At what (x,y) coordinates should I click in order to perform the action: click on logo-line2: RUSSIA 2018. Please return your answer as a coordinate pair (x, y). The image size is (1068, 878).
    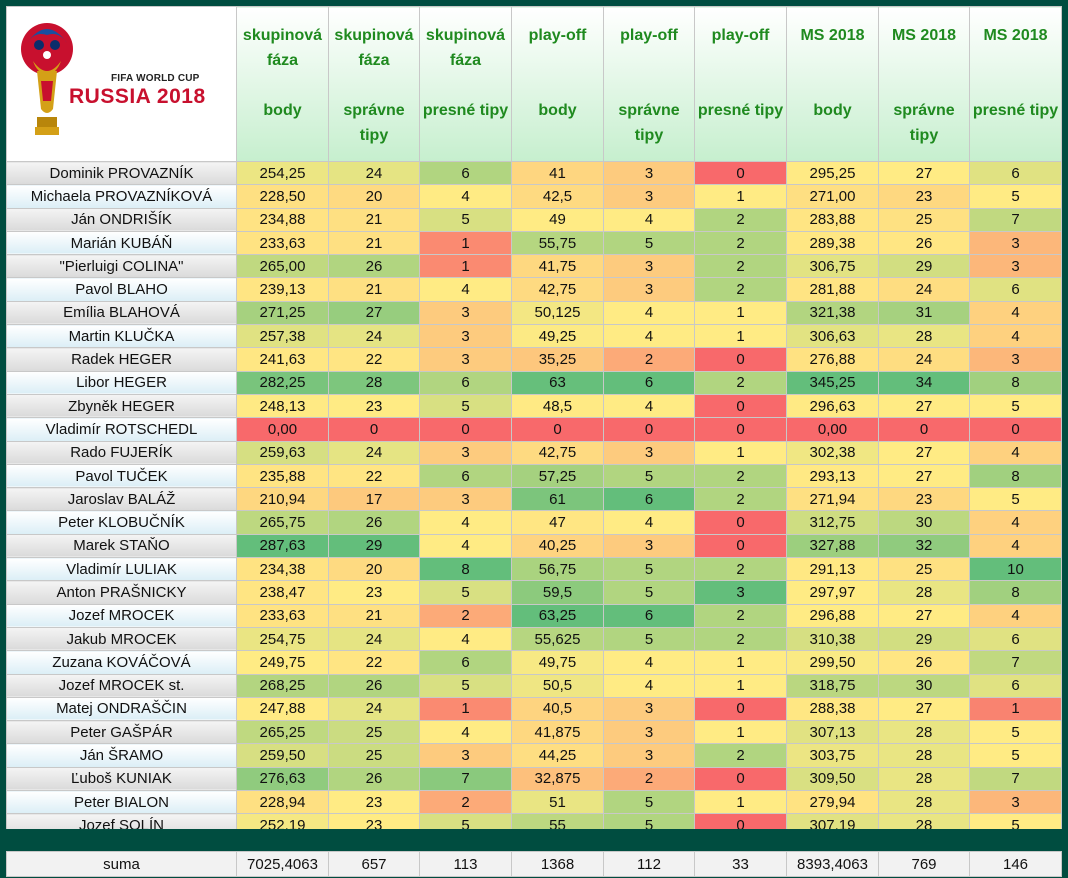
    Looking at the image, I should click on (137, 96).